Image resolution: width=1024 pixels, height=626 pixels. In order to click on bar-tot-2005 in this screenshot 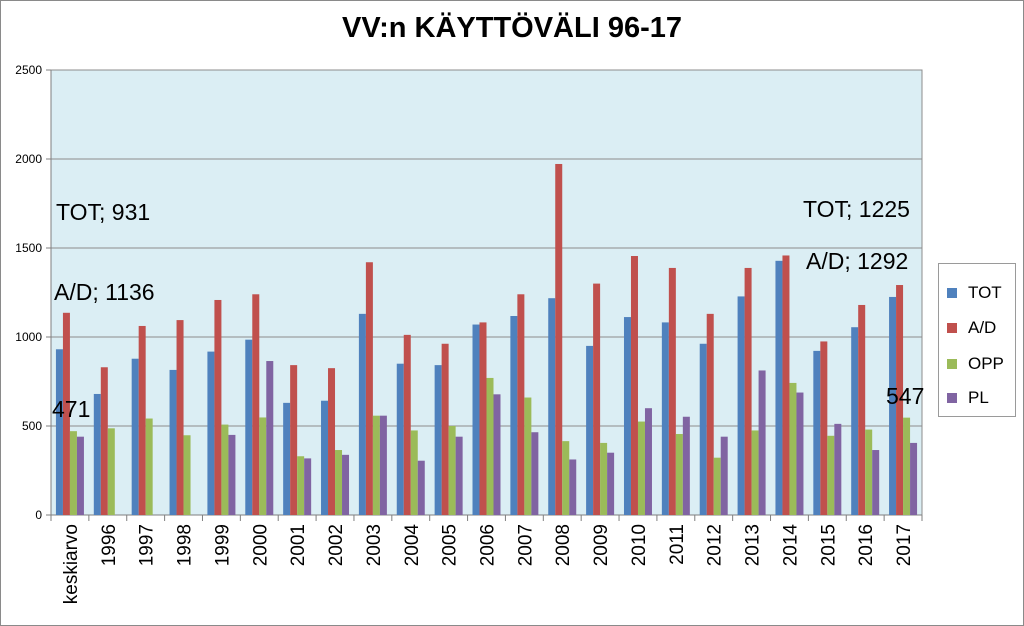, I will do `click(438, 440)`.